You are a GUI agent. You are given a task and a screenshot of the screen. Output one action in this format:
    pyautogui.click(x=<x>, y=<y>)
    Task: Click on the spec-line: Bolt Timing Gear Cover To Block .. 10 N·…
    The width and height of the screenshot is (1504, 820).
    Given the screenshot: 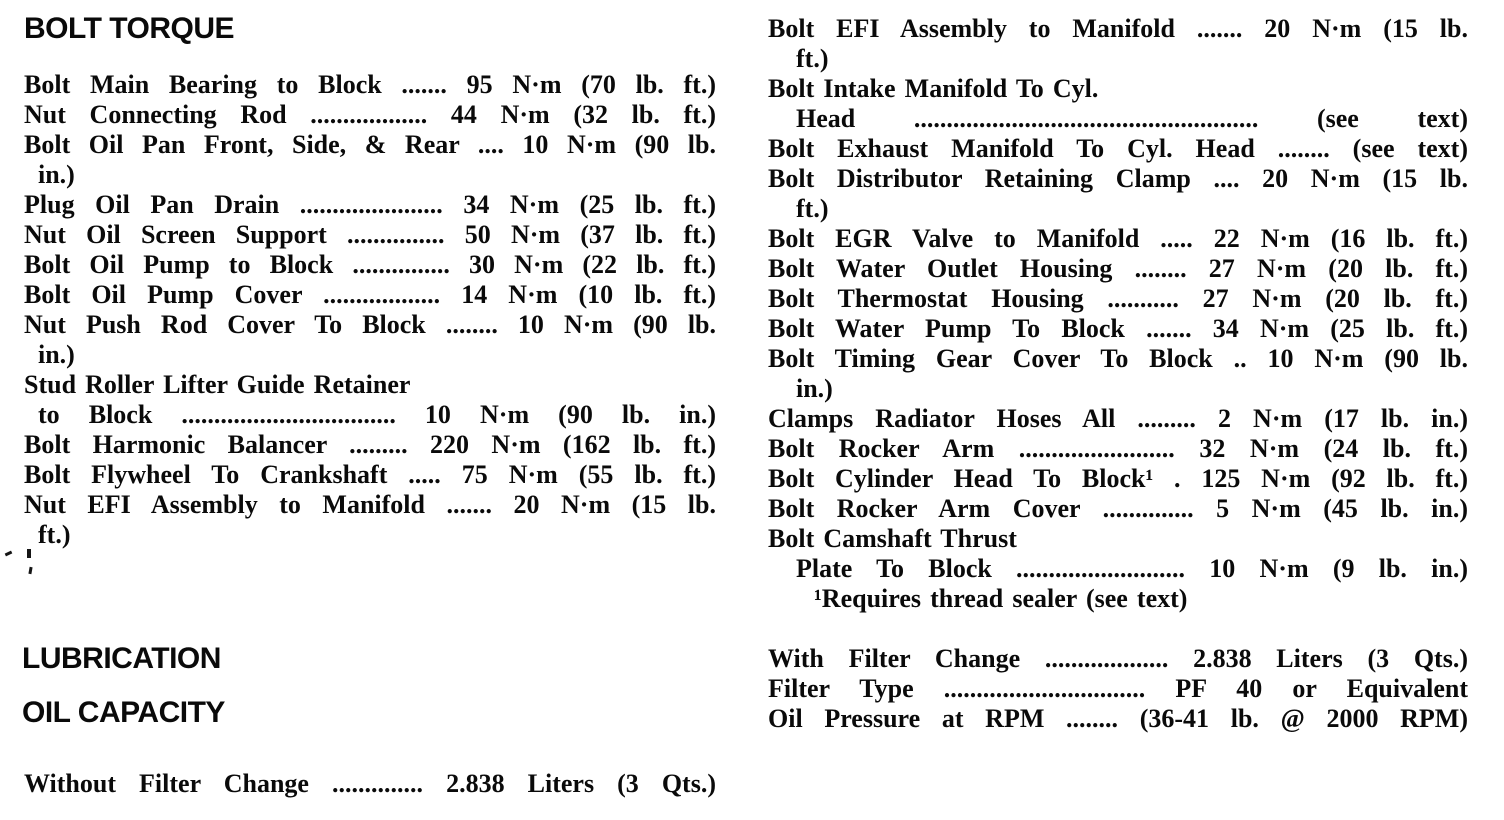 What is the action you would take?
    pyautogui.click(x=1118, y=358)
    